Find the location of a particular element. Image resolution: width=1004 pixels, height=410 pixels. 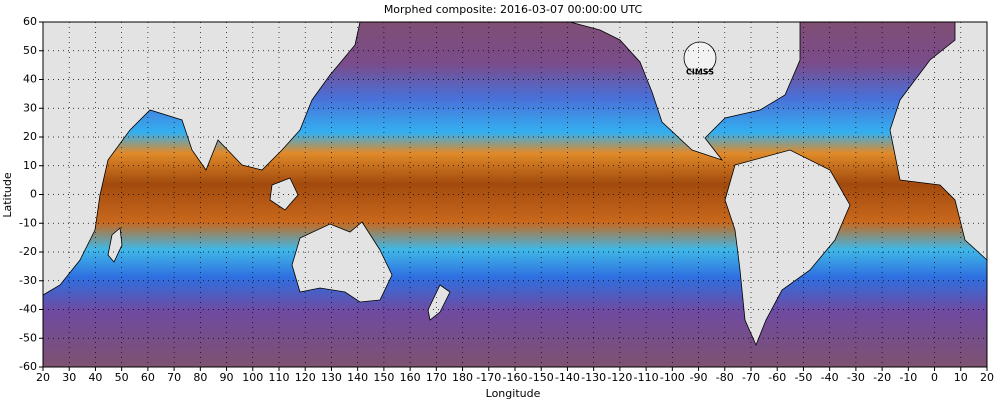

y-tick-label: 30 is located at coordinates (30, 107).